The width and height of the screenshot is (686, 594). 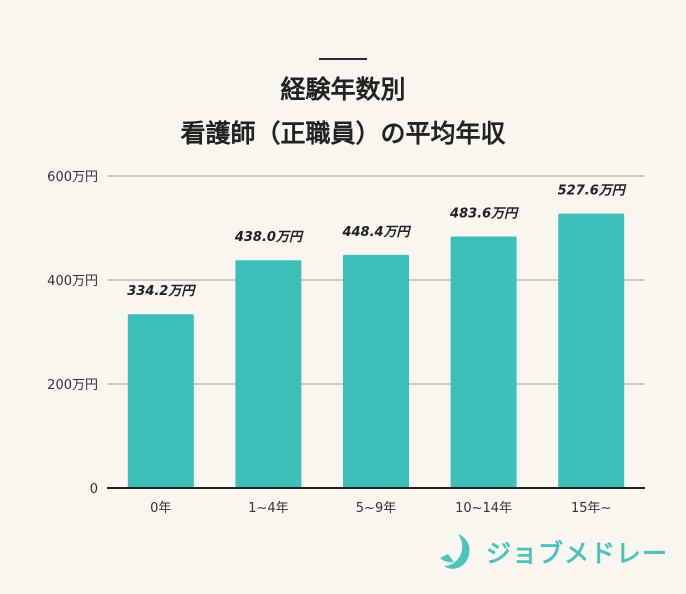 I want to click on x-tick-label: 10~14年, so click(x=483, y=508).